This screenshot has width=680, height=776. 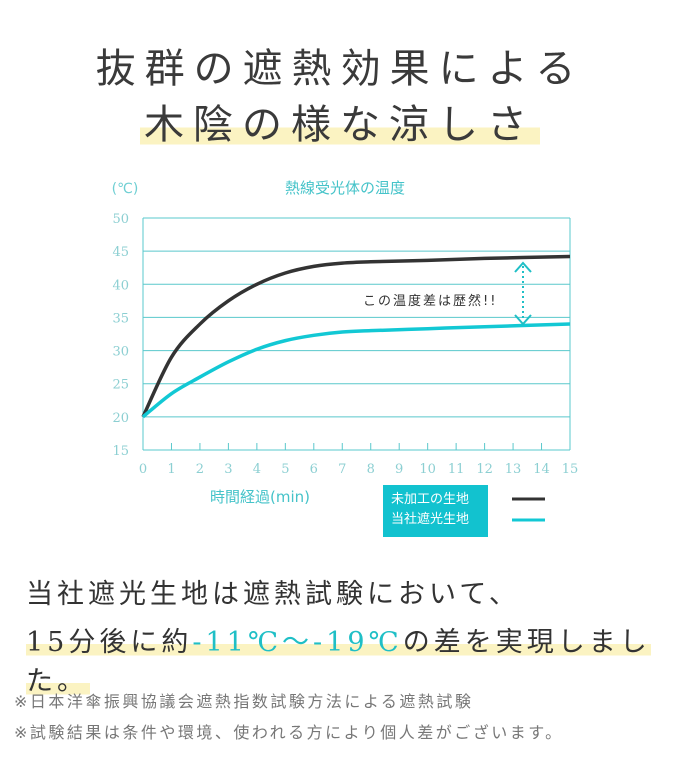 What do you see at coordinates (427, 469) in the screenshot?
I see `x-tick-label: 10` at bounding box center [427, 469].